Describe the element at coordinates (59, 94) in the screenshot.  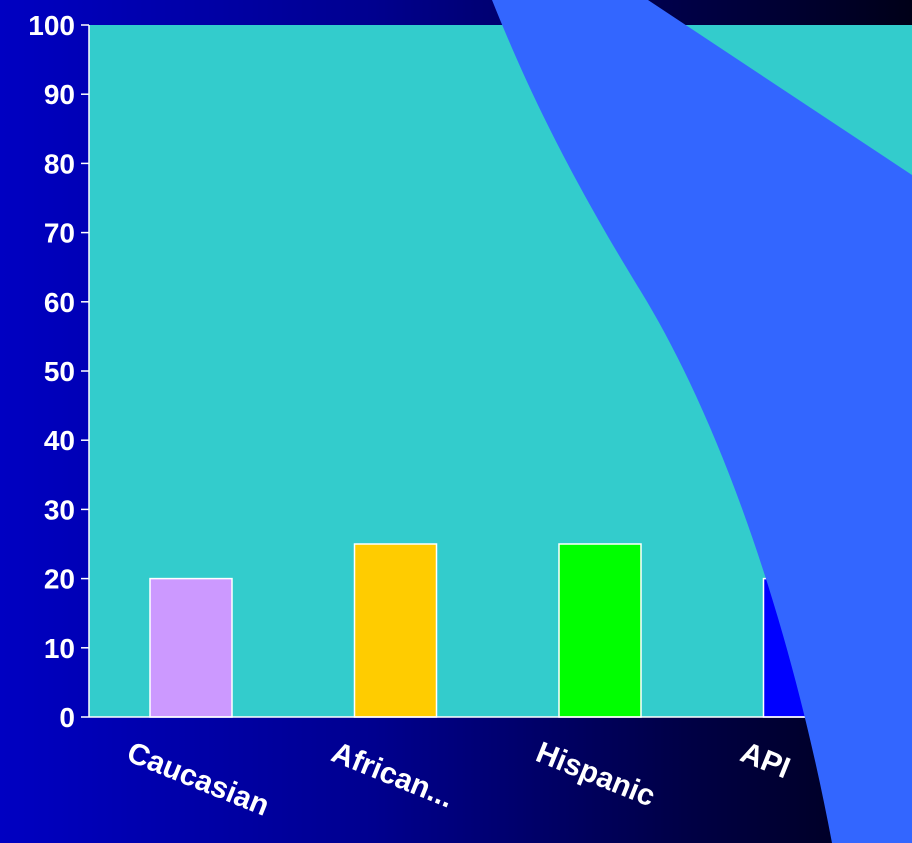
I see `y-tick-label: 90` at that location.